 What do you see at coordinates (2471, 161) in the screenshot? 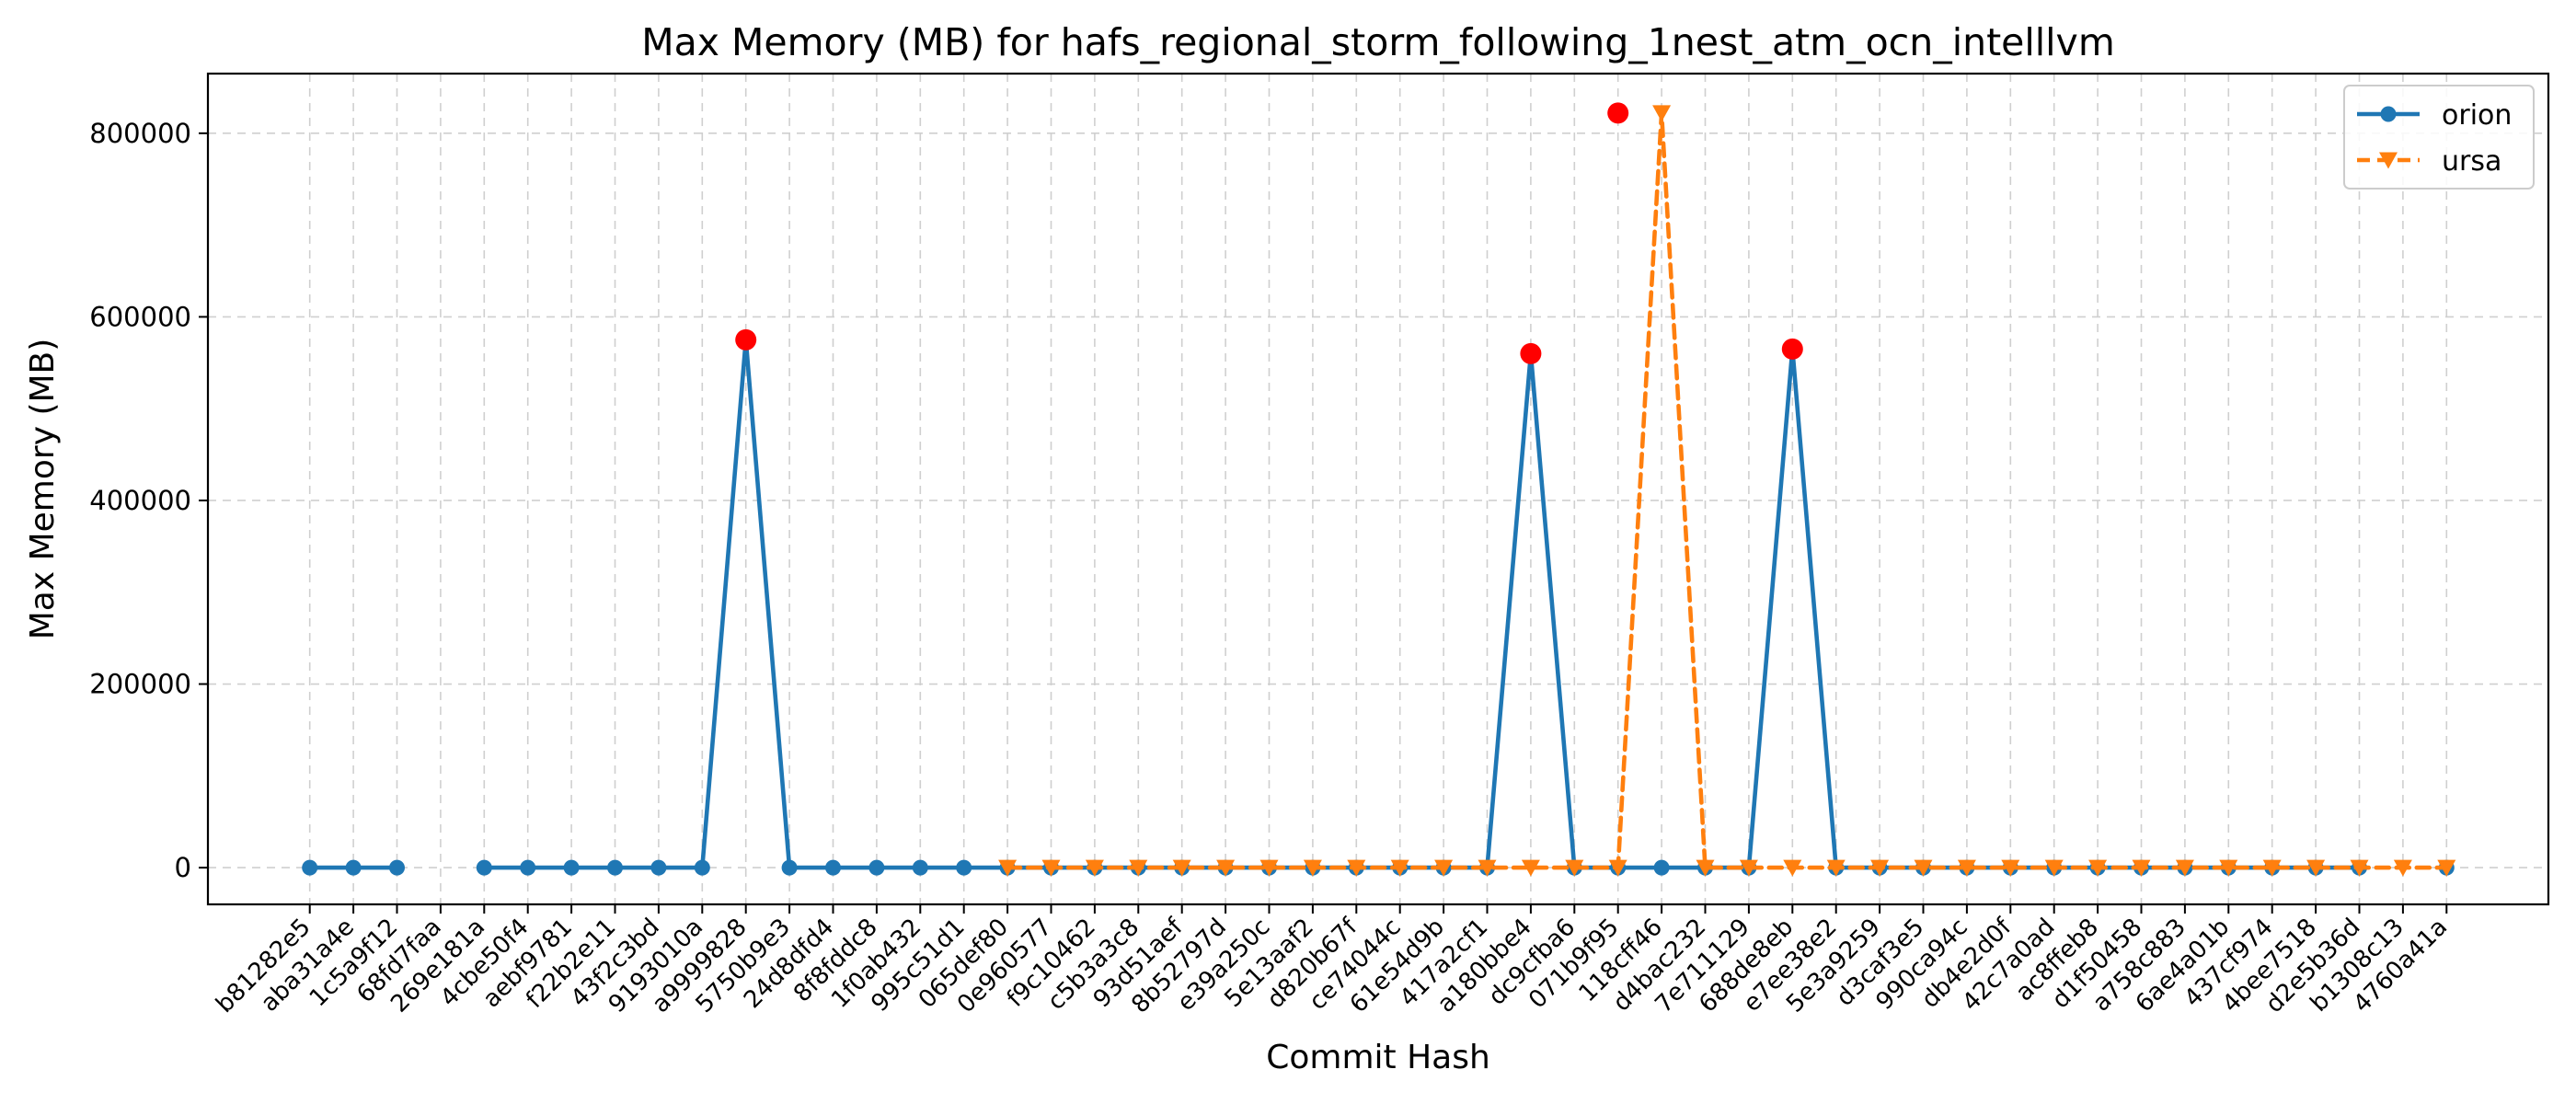
I see `legend-label-ursa: ursa` at bounding box center [2471, 161].